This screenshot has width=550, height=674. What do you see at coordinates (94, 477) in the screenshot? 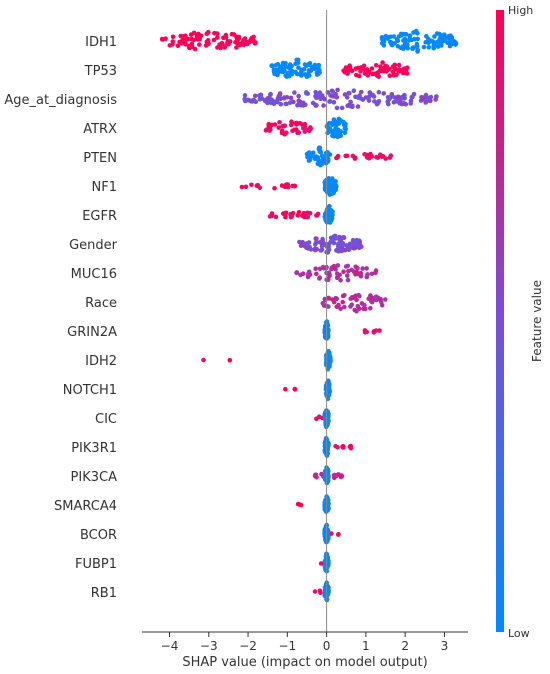
I see `feature-label-pik3ca: PIK3CA` at bounding box center [94, 477].